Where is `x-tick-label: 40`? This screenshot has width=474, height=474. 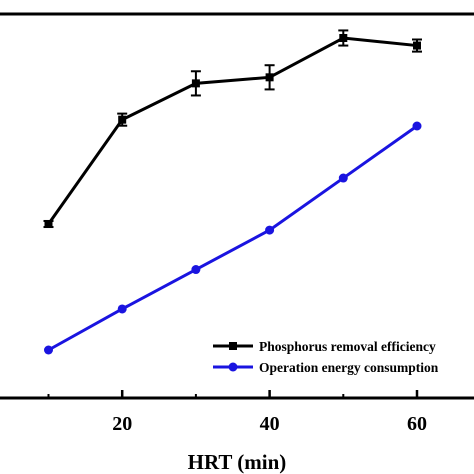 x-tick-label: 40 is located at coordinates (270, 424).